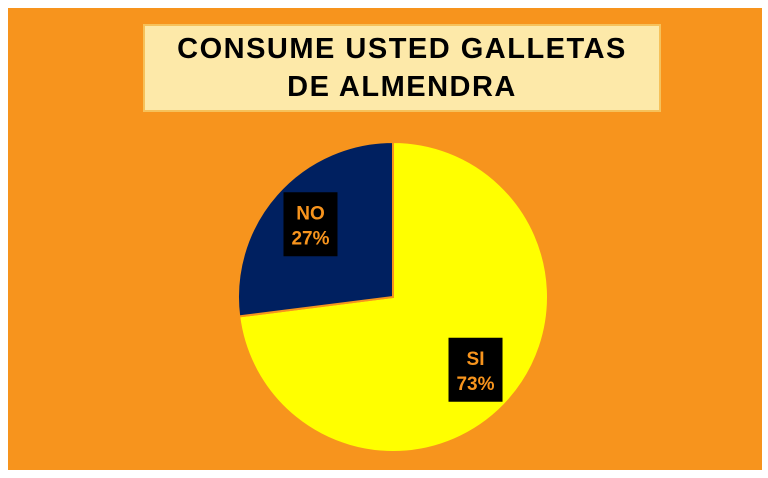 This screenshot has width=768, height=478. Describe the element at coordinates (310, 238) in the screenshot. I see `value-label: 27%` at that location.